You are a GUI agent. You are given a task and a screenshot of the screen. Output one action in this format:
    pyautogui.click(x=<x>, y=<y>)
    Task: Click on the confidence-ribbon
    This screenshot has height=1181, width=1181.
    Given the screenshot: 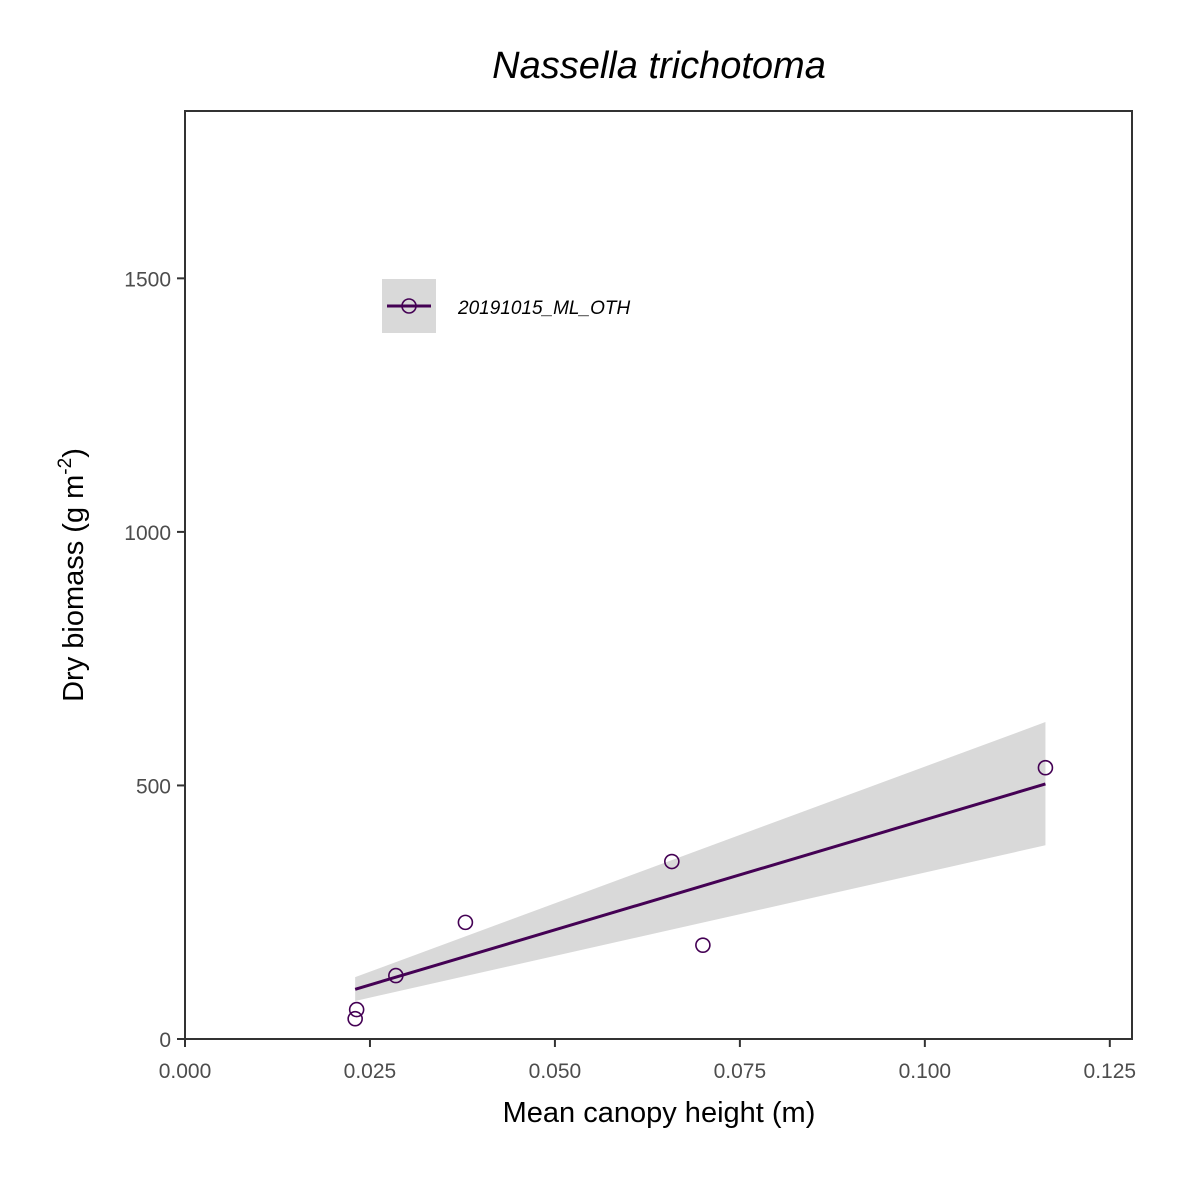 What is the action you would take?
    pyautogui.click(x=700, y=861)
    